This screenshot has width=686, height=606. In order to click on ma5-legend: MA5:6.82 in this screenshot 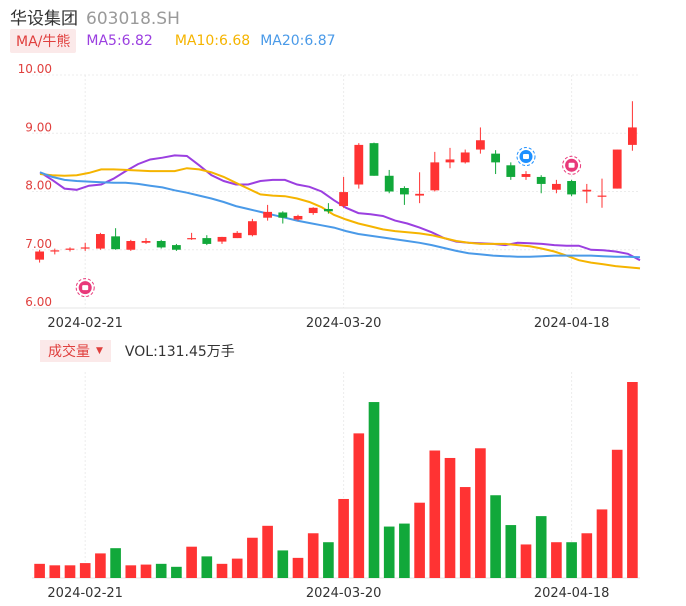, I will do `click(119, 41)`.